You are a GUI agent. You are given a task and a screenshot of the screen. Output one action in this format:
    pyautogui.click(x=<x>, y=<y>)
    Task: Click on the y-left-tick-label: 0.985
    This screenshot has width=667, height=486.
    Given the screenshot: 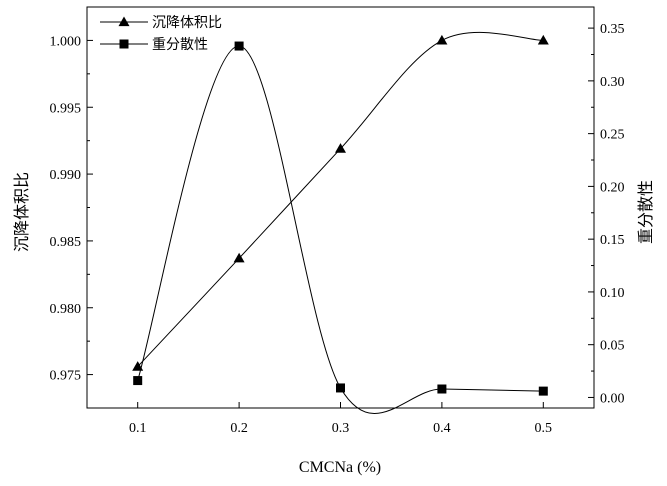 What is the action you would take?
    pyautogui.click(x=66, y=242)
    